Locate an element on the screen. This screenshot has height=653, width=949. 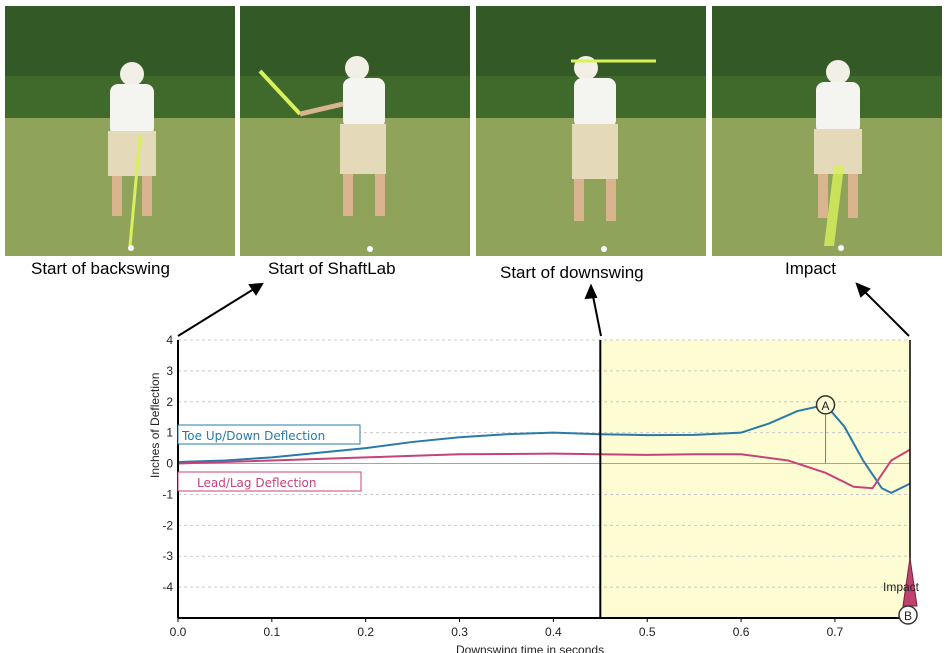
arrow-shaftlab-head is located at coordinates (256, 289).